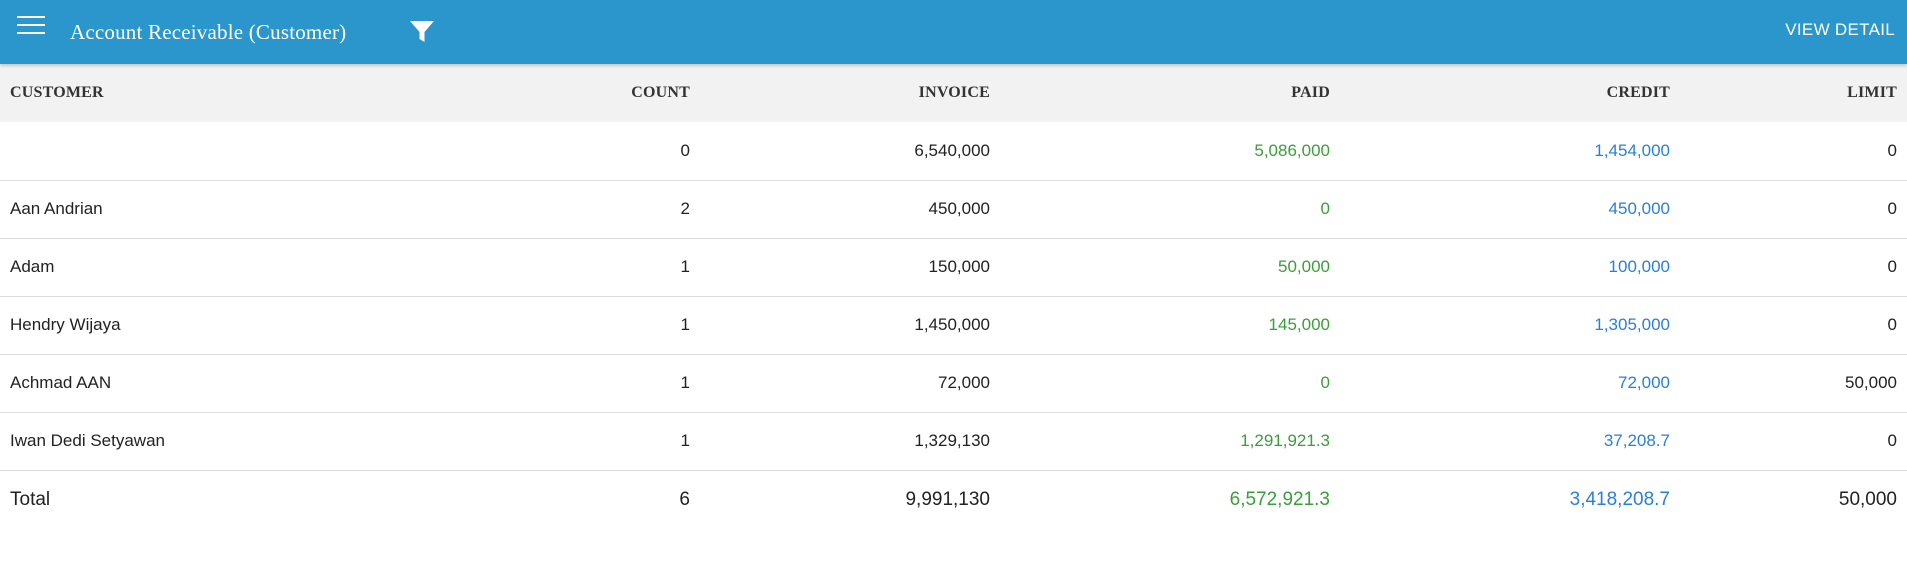 The image size is (1907, 575). I want to click on menu-icon, so click(31, 27).